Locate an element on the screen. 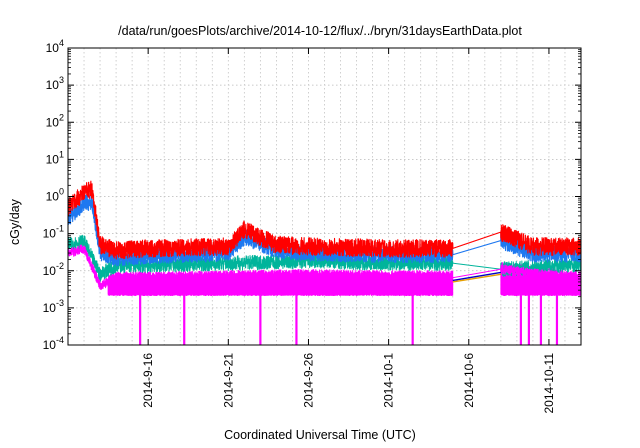  y-tick-label: 10⁻² is located at coordinates (53, 269).